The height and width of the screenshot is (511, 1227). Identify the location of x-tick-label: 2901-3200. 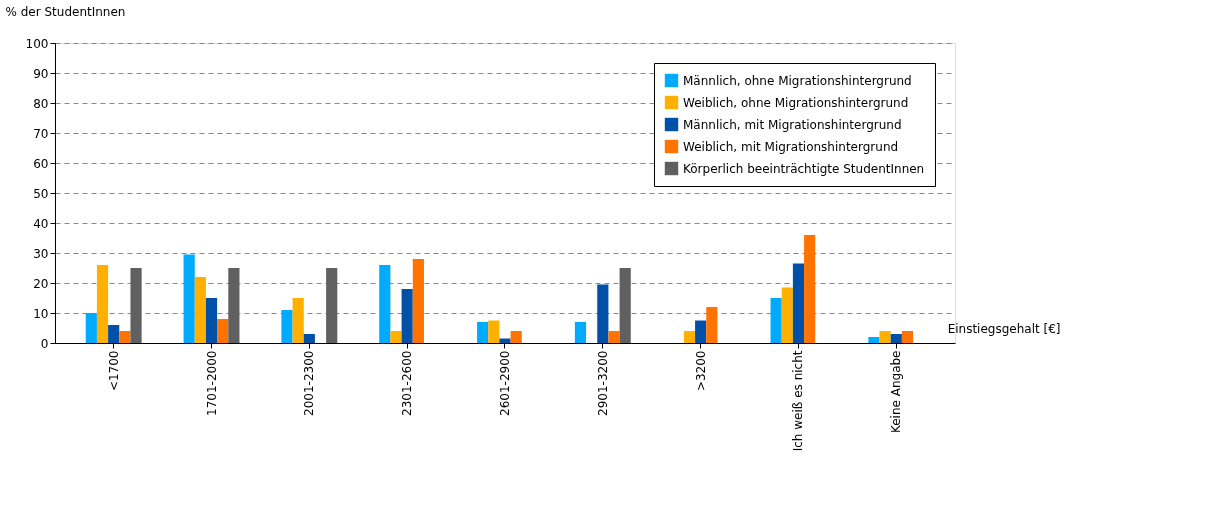
(602, 383).